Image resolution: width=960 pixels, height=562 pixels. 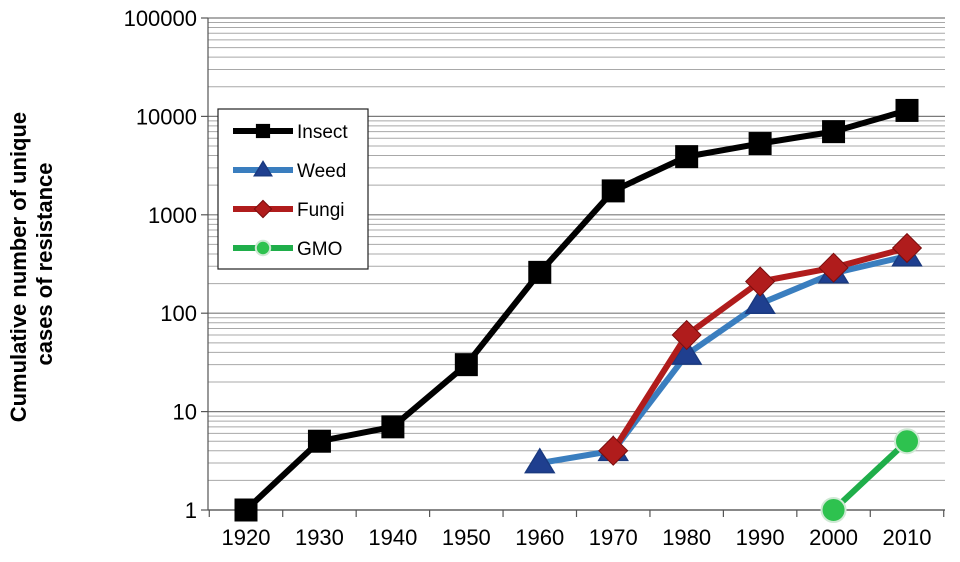 I want to click on x-tick-label: 1960, so click(x=539, y=537).